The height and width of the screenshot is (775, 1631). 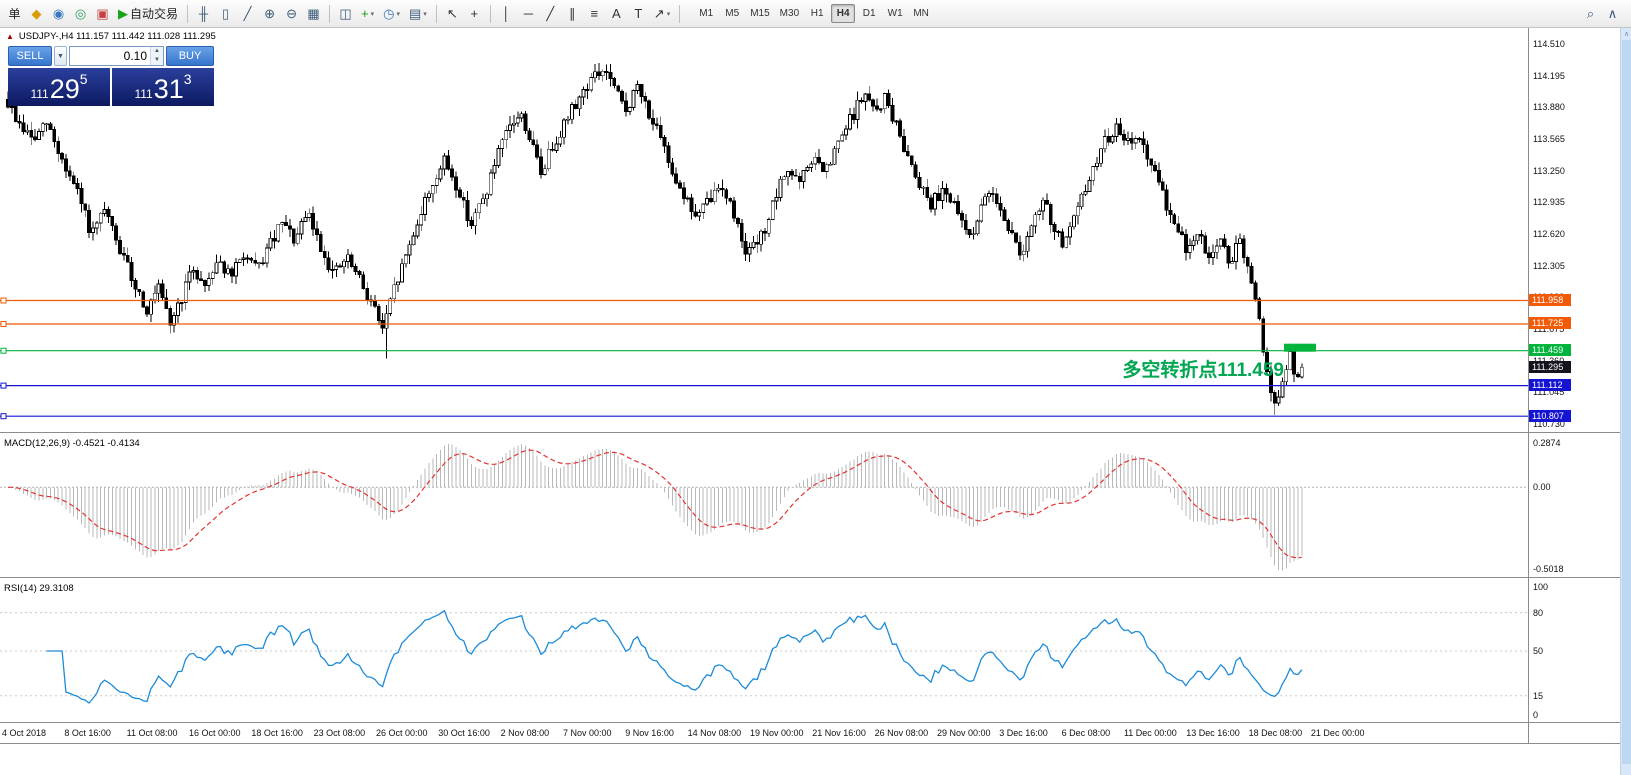 I want to click on trade-controls-row: SELL ▼ ▲ ▼ BUY, so click(x=111, y=56).